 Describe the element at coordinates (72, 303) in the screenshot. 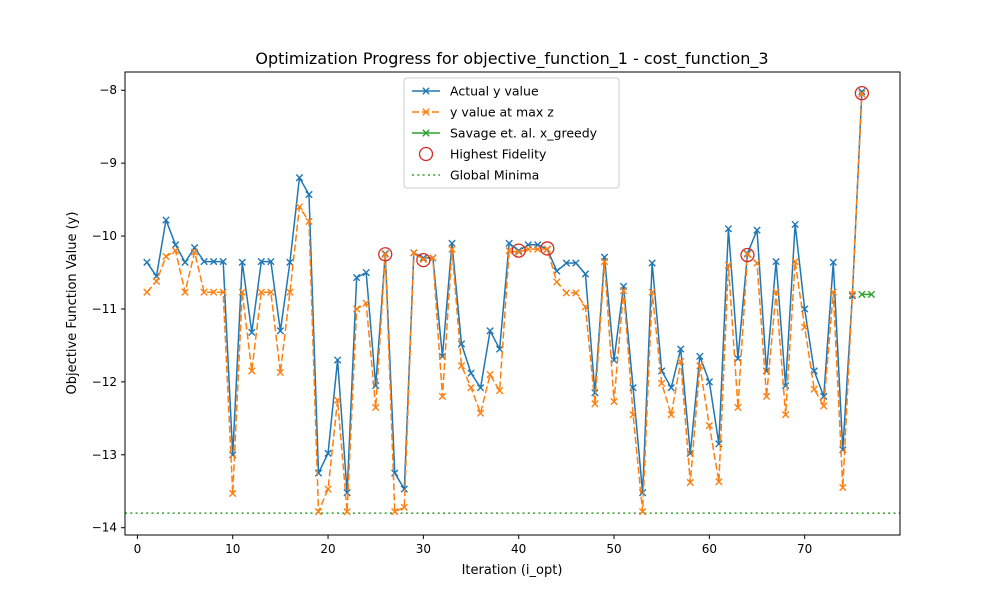

I see `y-axis-label: Objective Function Value (y)` at that location.